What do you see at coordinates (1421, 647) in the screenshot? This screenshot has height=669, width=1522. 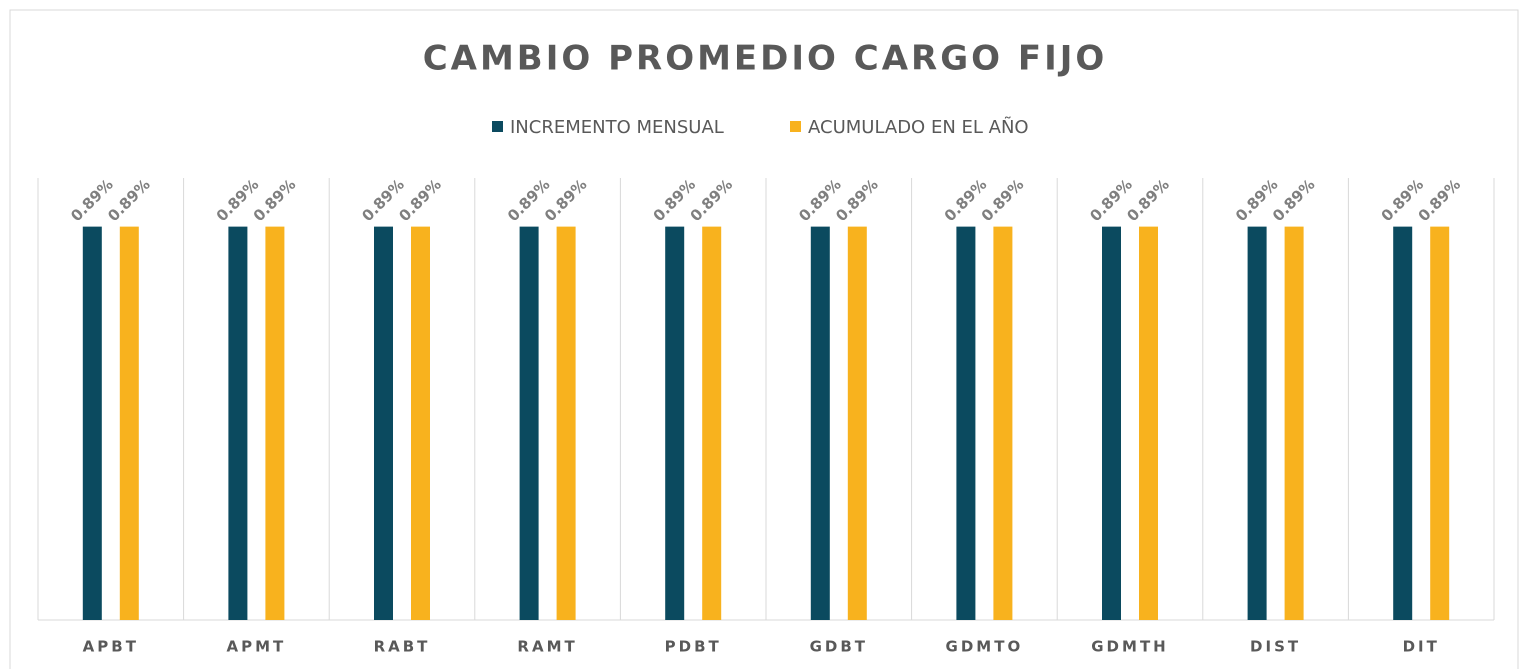 I see `x-tick-label: DIT` at bounding box center [1421, 647].